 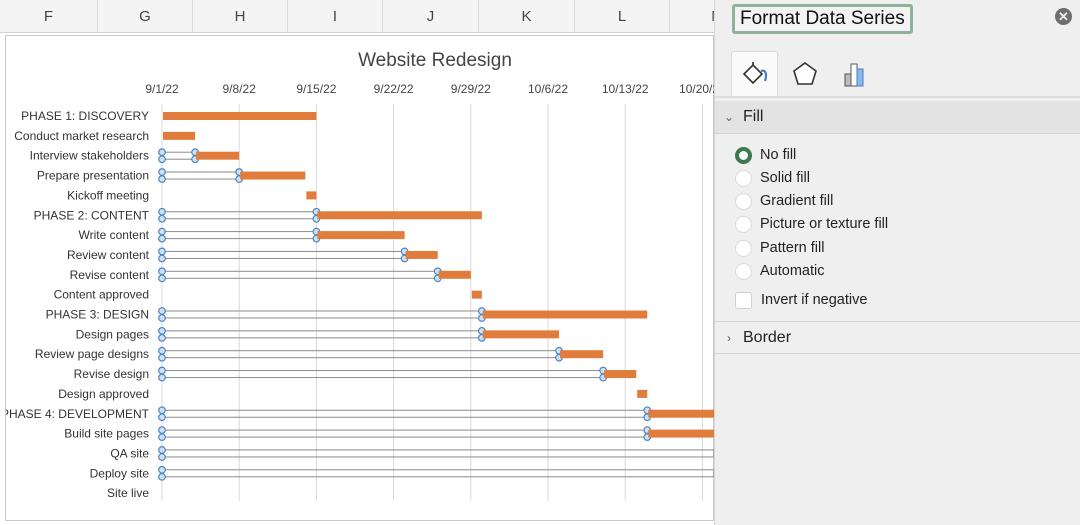 What do you see at coordinates (145, 16) in the screenshot?
I see `column-header-g: G` at bounding box center [145, 16].